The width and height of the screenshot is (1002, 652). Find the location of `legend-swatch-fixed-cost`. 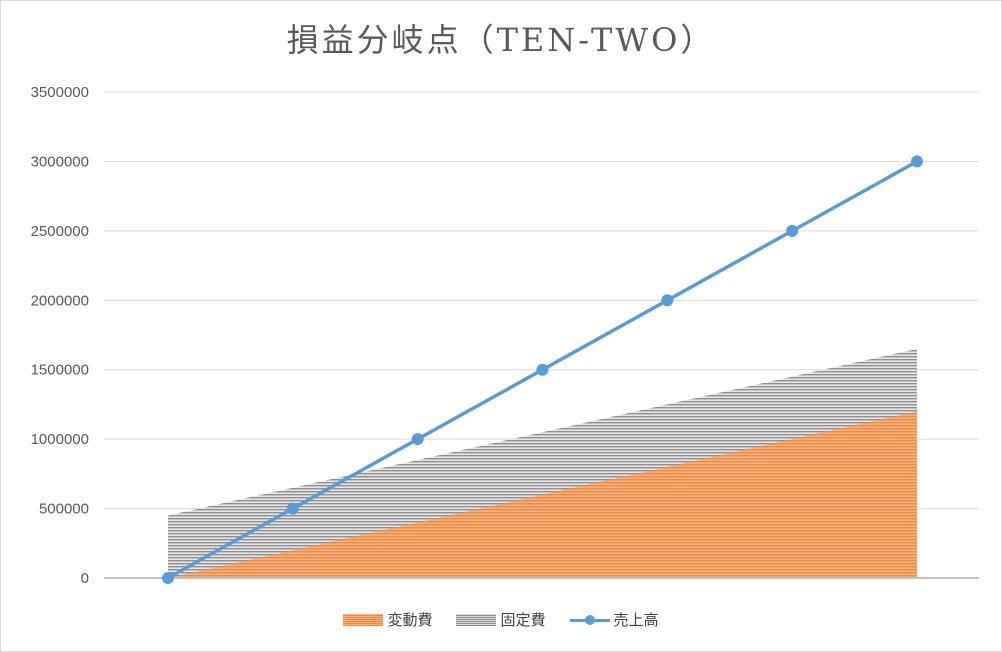

legend-swatch-fixed-cost is located at coordinates (476, 619).